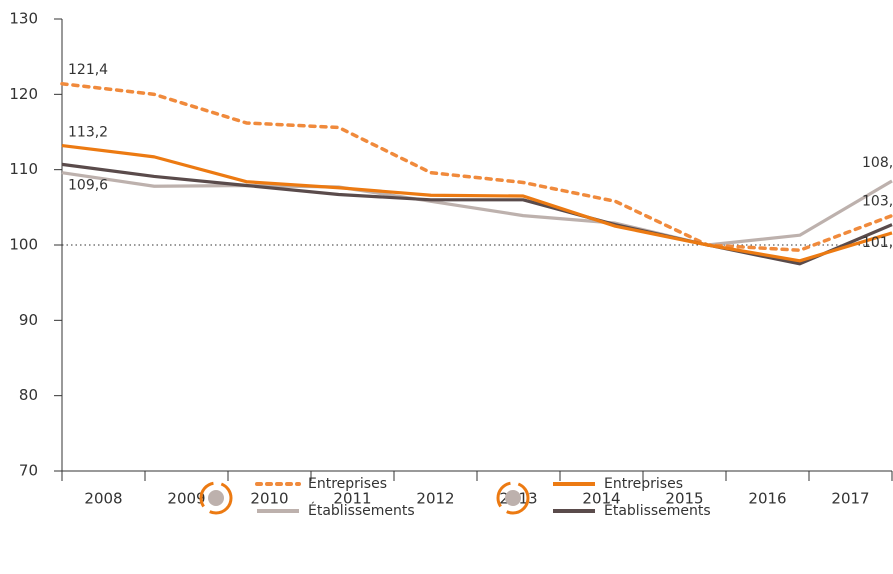  What do you see at coordinates (88, 186) in the screenshot?
I see `value-label: 109,6` at bounding box center [88, 186].